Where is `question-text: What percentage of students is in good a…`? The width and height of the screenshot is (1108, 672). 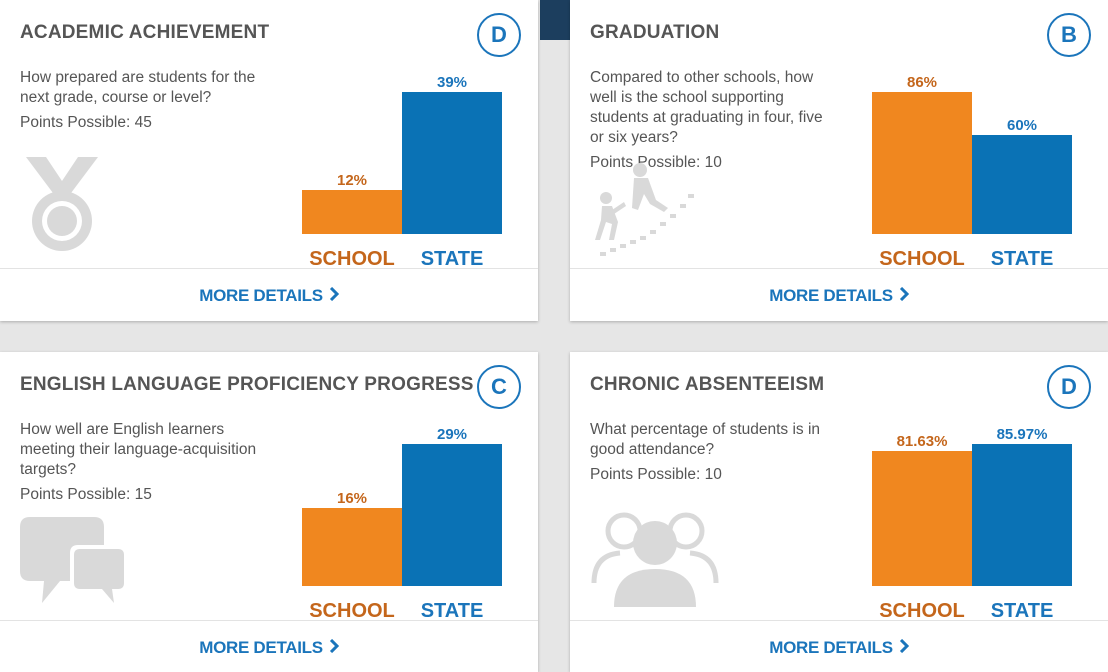 question-text: What percentage of students is in good a… is located at coordinates (705, 439).